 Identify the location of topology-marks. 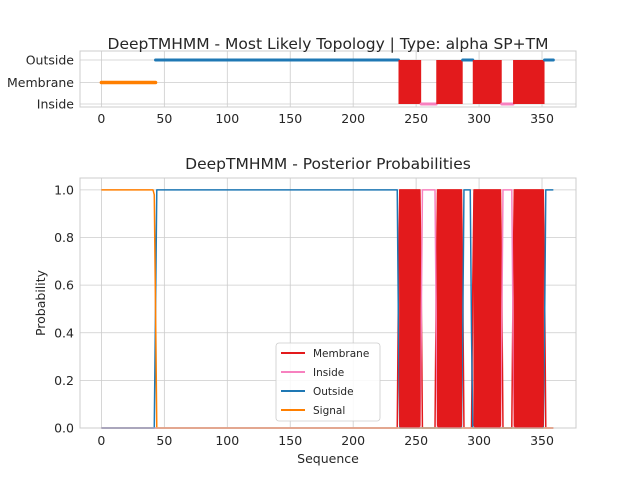
(327, 82).